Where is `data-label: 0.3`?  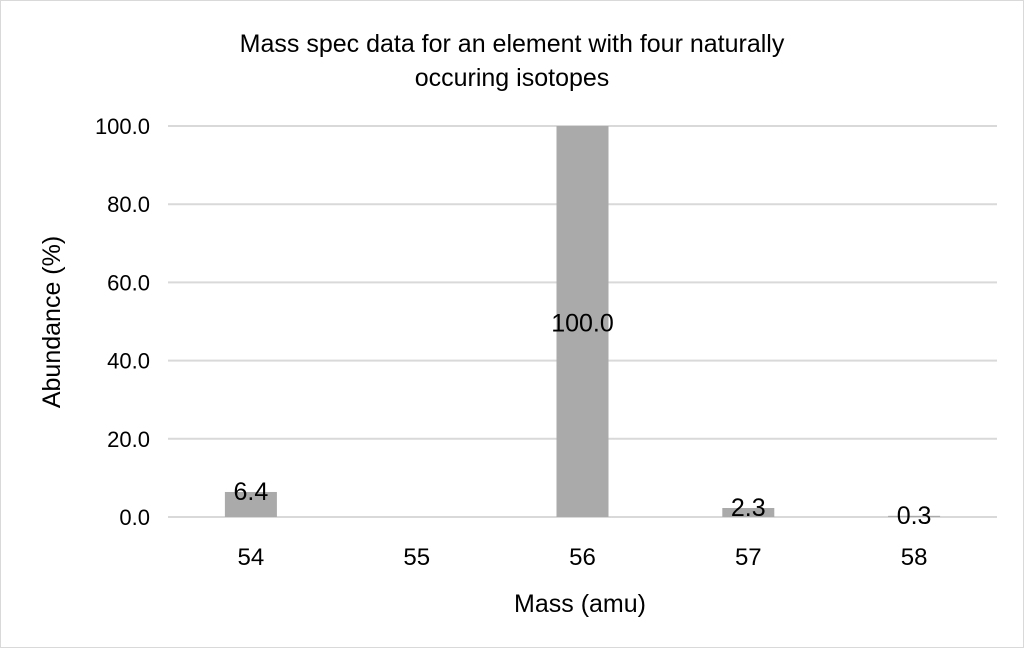 data-label: 0.3 is located at coordinates (914, 516).